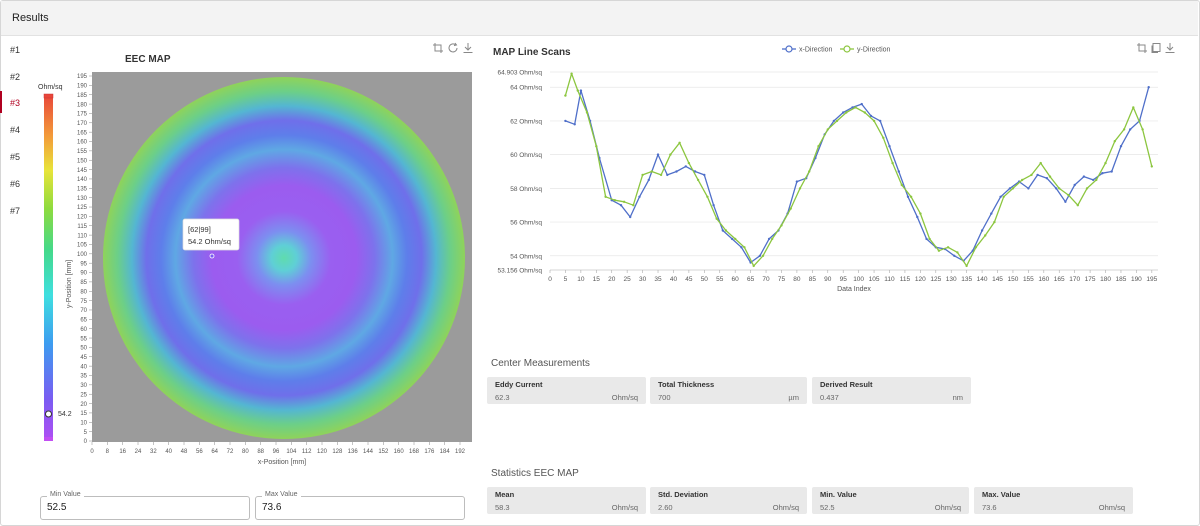 The width and height of the screenshot is (1200, 526). What do you see at coordinates (83, 283) in the screenshot?
I see `map-y-tick-label: 85` at bounding box center [83, 283].